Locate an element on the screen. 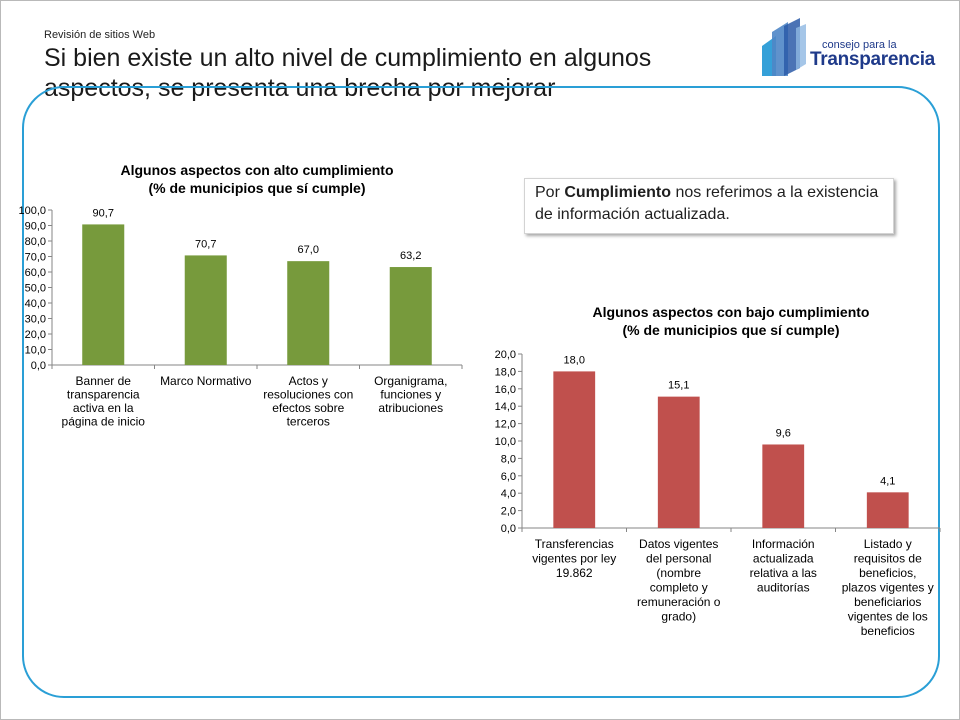 The height and width of the screenshot is (720, 960). category-label: (nombre is located at coordinates (678, 573).